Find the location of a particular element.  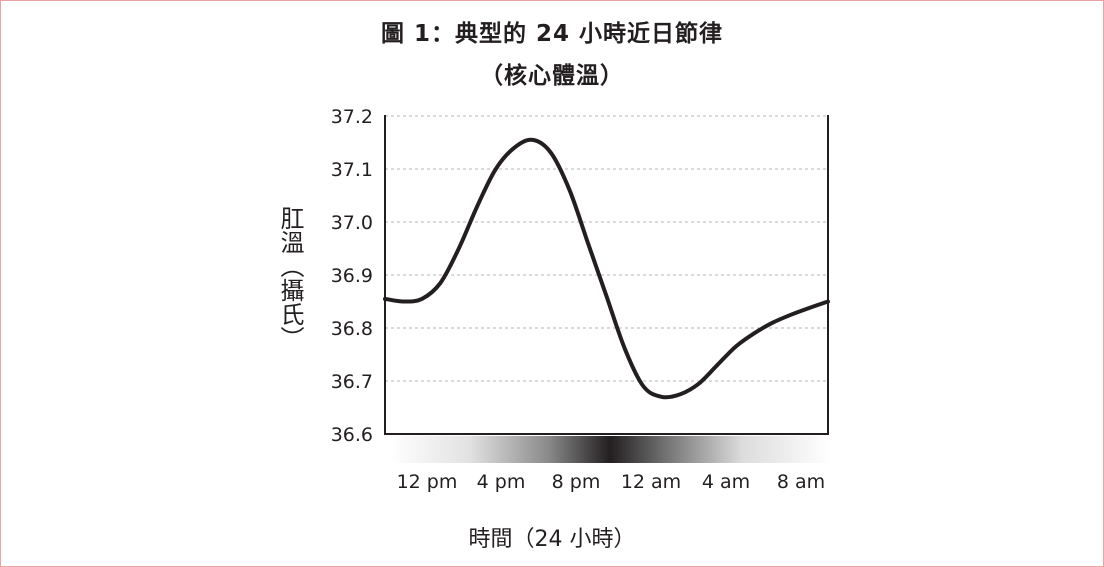

x-tick-label: 12 pm is located at coordinates (427, 482).